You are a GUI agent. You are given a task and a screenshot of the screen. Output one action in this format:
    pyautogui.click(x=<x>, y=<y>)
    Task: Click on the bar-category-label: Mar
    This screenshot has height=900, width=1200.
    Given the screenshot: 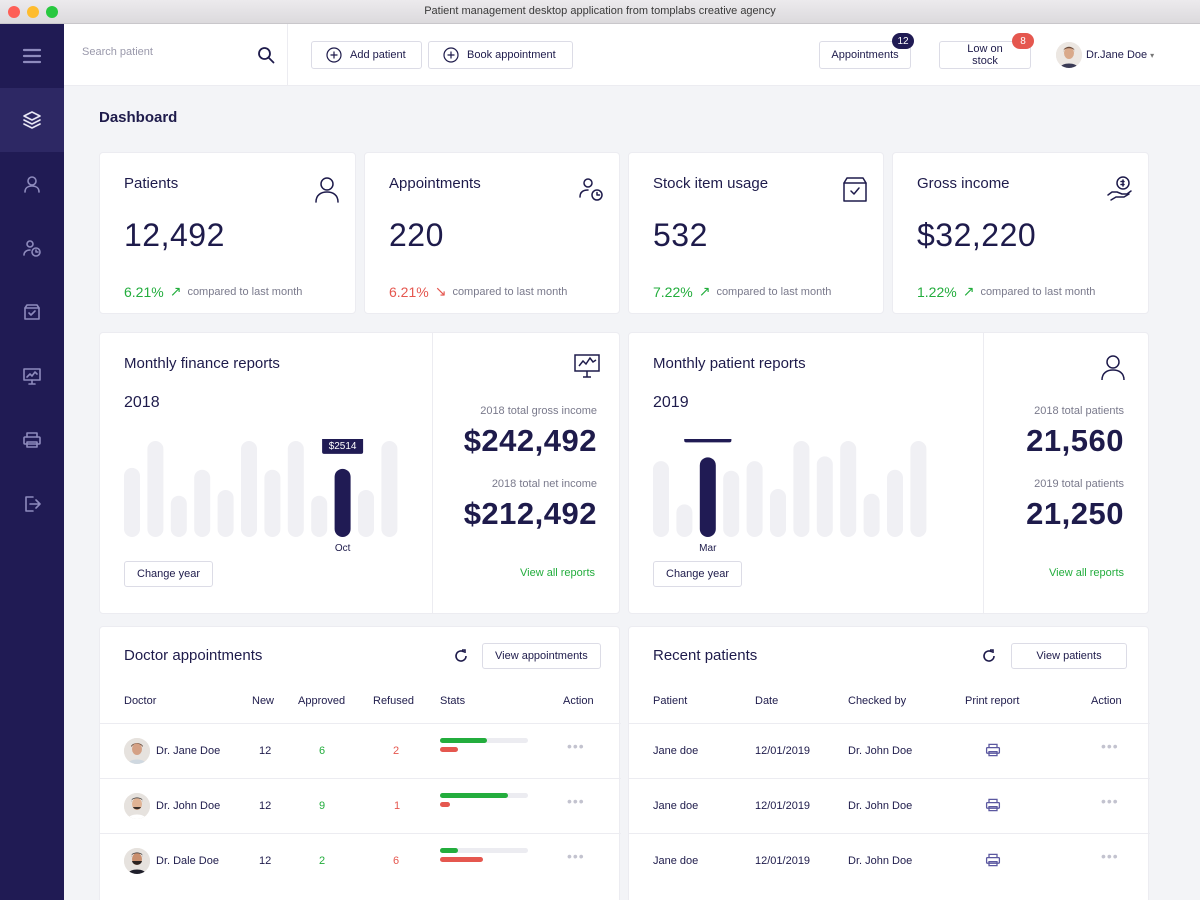 What is the action you would take?
    pyautogui.click(x=708, y=548)
    